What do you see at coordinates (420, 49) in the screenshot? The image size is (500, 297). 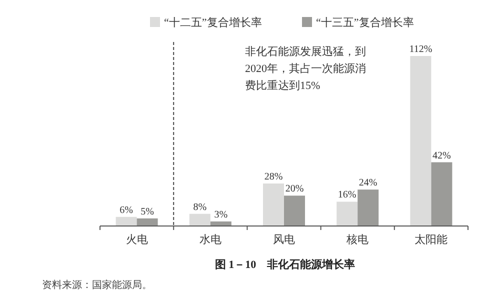 I see `data-label: 112%` at bounding box center [420, 49].